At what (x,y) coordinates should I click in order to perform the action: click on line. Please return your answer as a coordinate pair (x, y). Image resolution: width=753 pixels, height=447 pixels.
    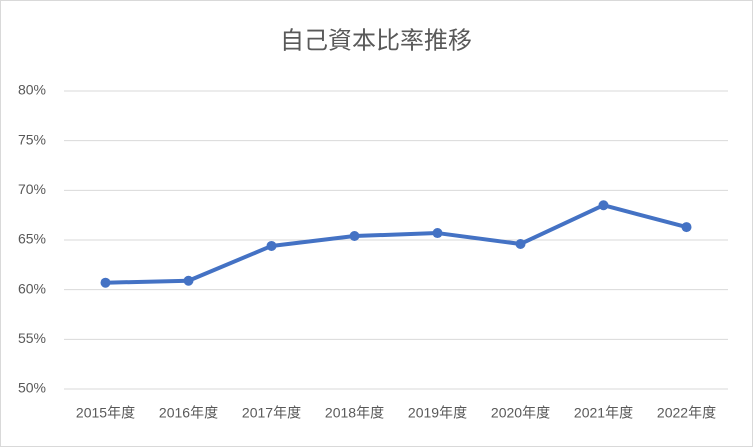
    Looking at the image, I should click on (396, 244).